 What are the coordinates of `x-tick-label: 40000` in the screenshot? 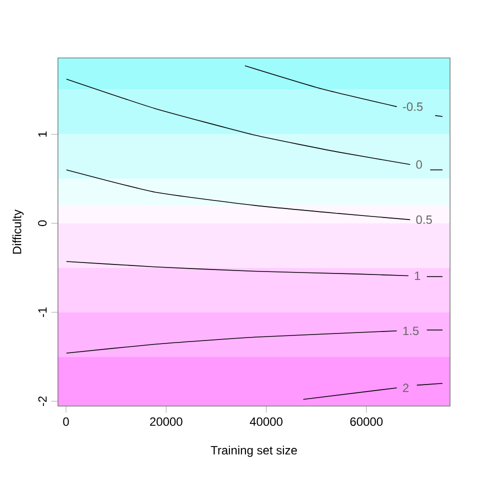 It's located at (266, 421).